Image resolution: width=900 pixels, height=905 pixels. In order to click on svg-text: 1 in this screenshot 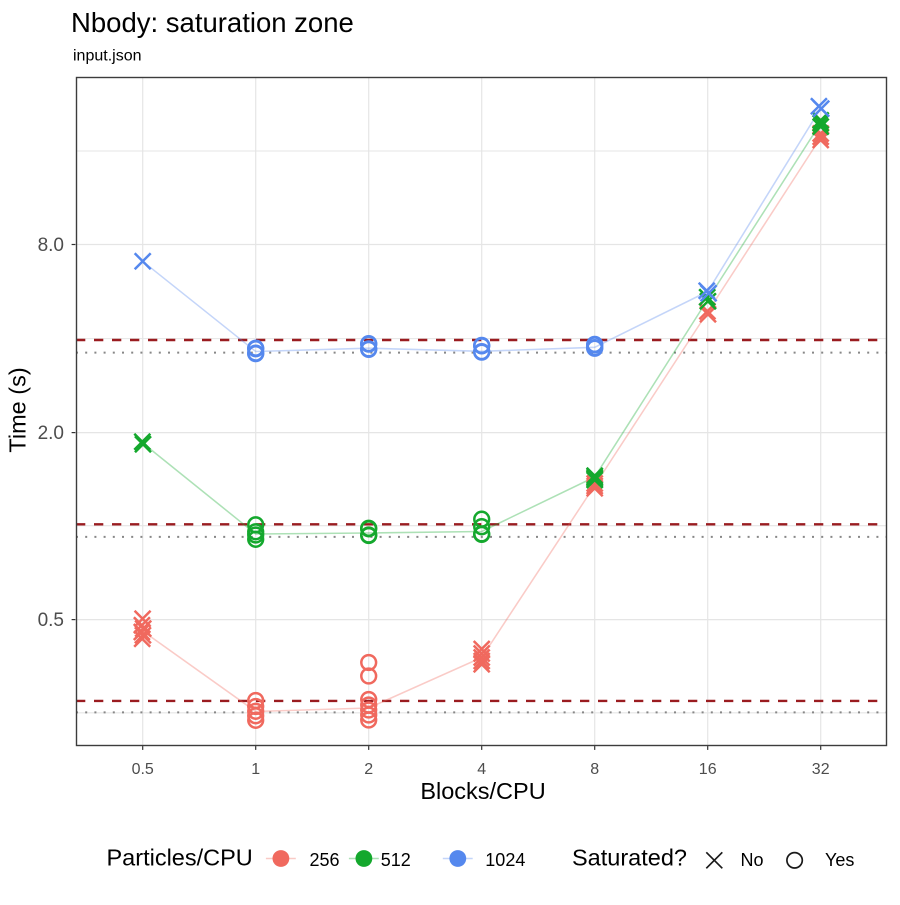, I will do `click(255, 769)`.